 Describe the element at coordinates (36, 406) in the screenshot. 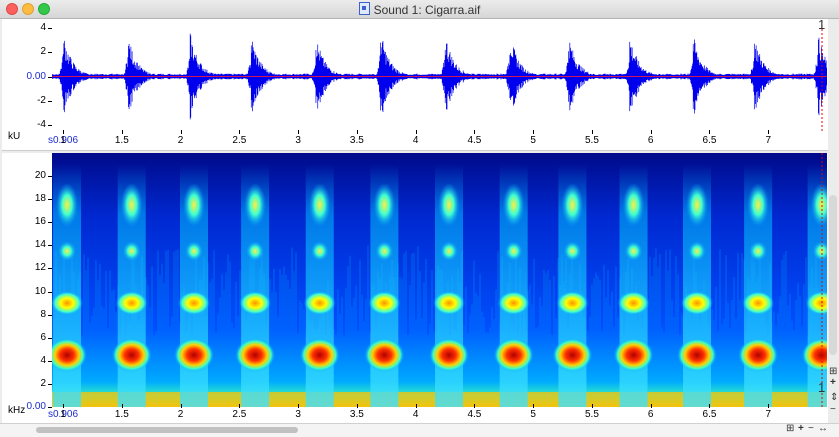

I see `spectrogram-y-tick-label: 0.00` at that location.